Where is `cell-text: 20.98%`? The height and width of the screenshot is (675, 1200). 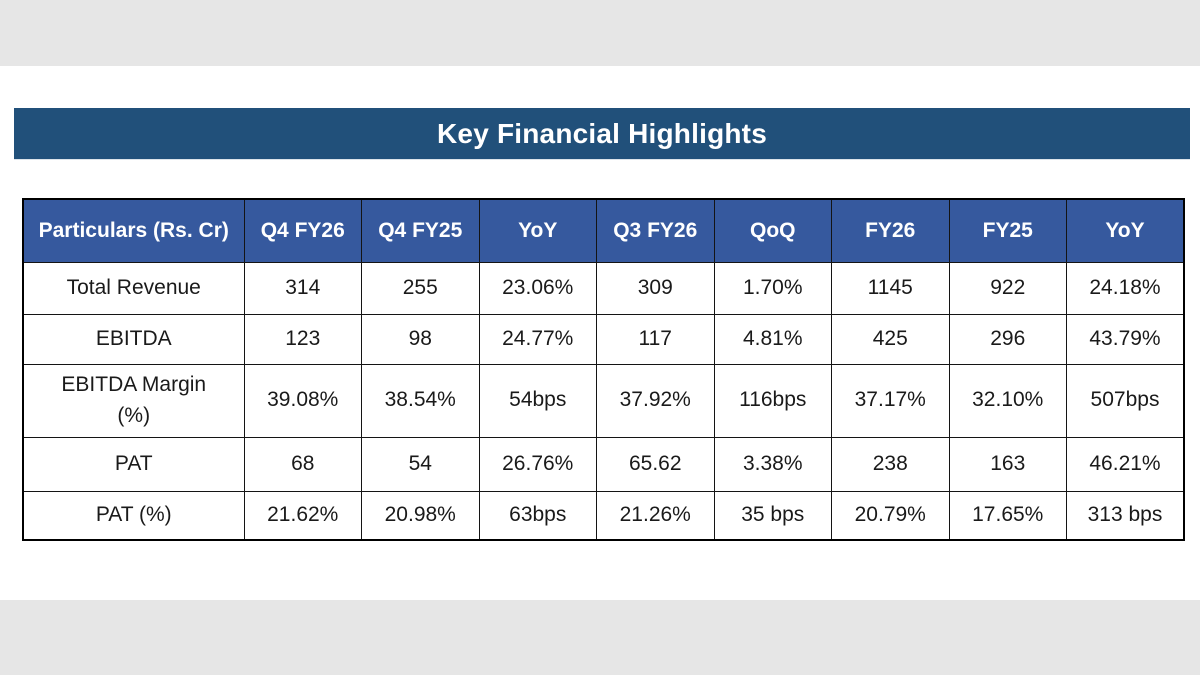 cell-text: 20.98% is located at coordinates (420, 515).